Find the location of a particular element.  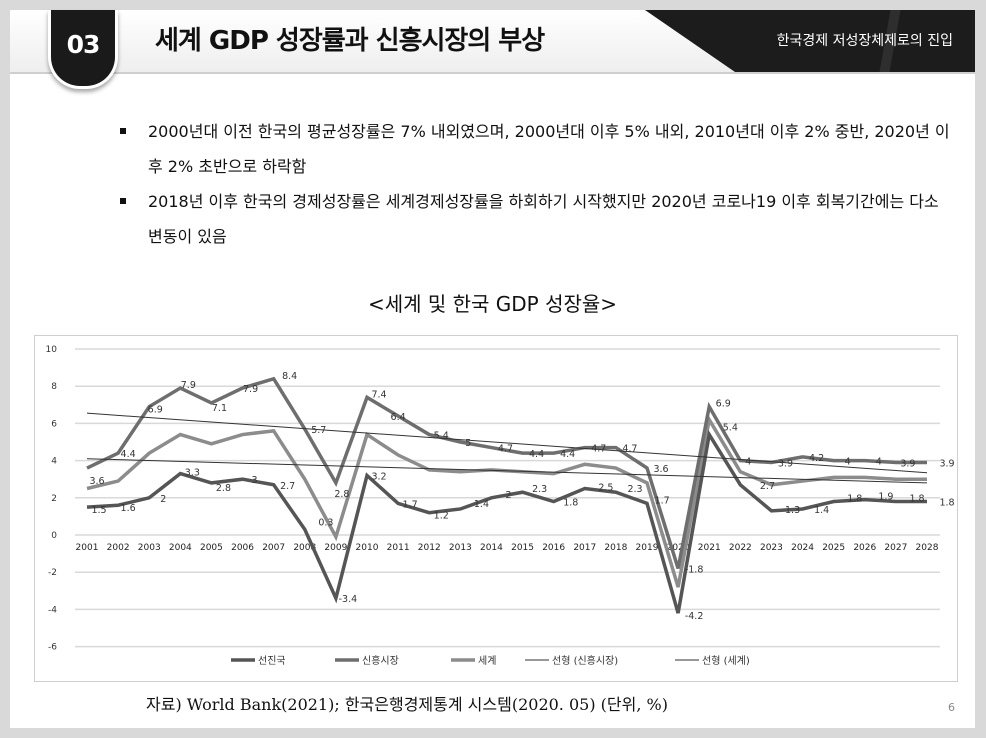

x-tick-label: 2004 is located at coordinates (180, 548).